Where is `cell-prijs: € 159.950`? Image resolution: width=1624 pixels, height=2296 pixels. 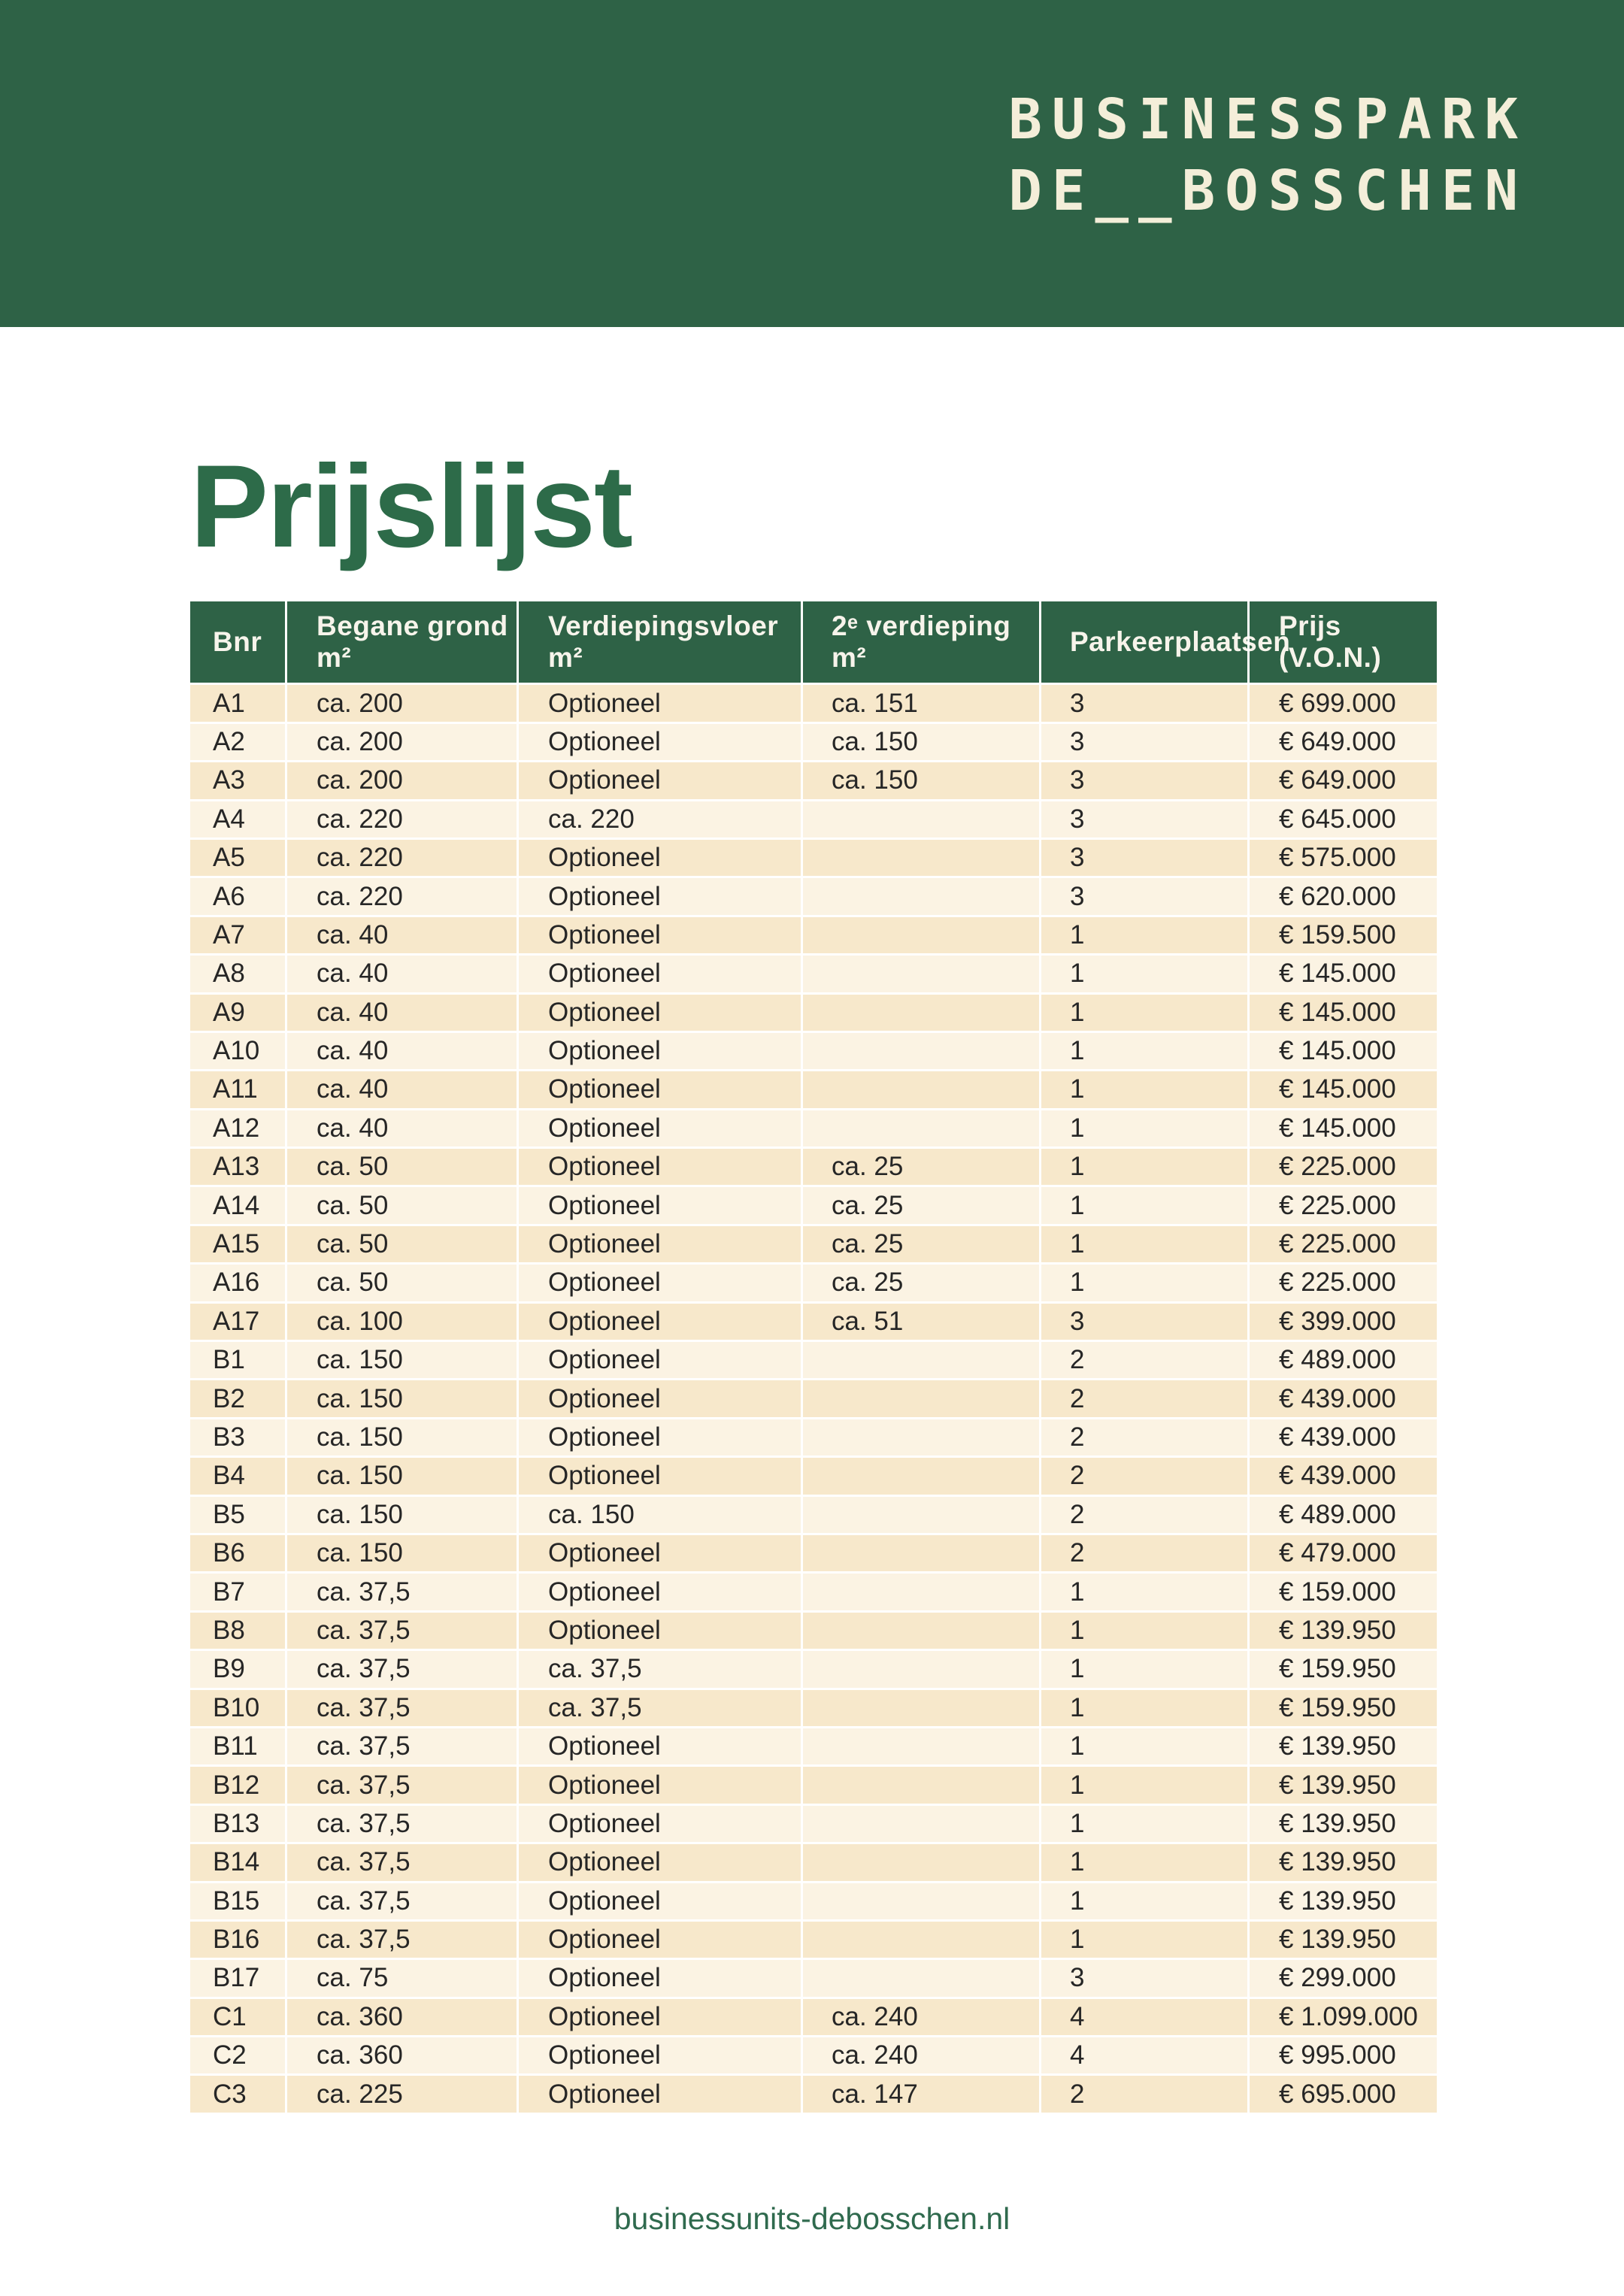
cell-prijs: € 159.950 is located at coordinates (1342, 1670).